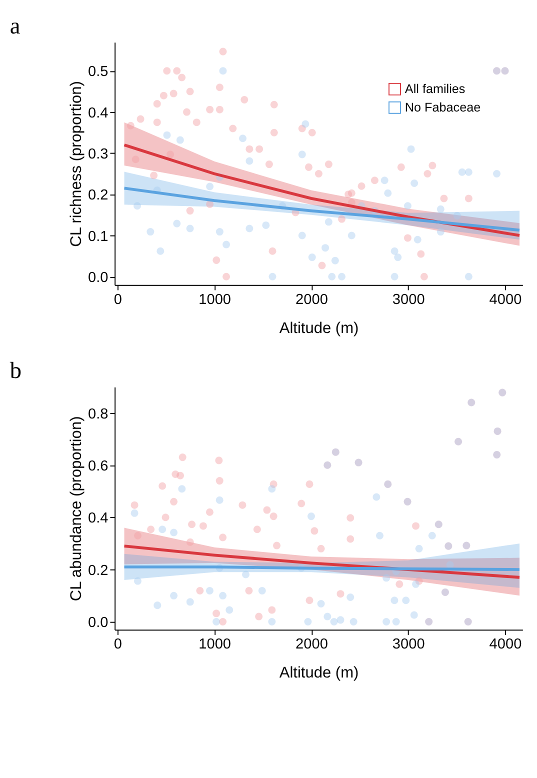  What do you see at coordinates (319, 328) in the screenshot?
I see `x-axis-title: Altitude (m)` at bounding box center [319, 328].